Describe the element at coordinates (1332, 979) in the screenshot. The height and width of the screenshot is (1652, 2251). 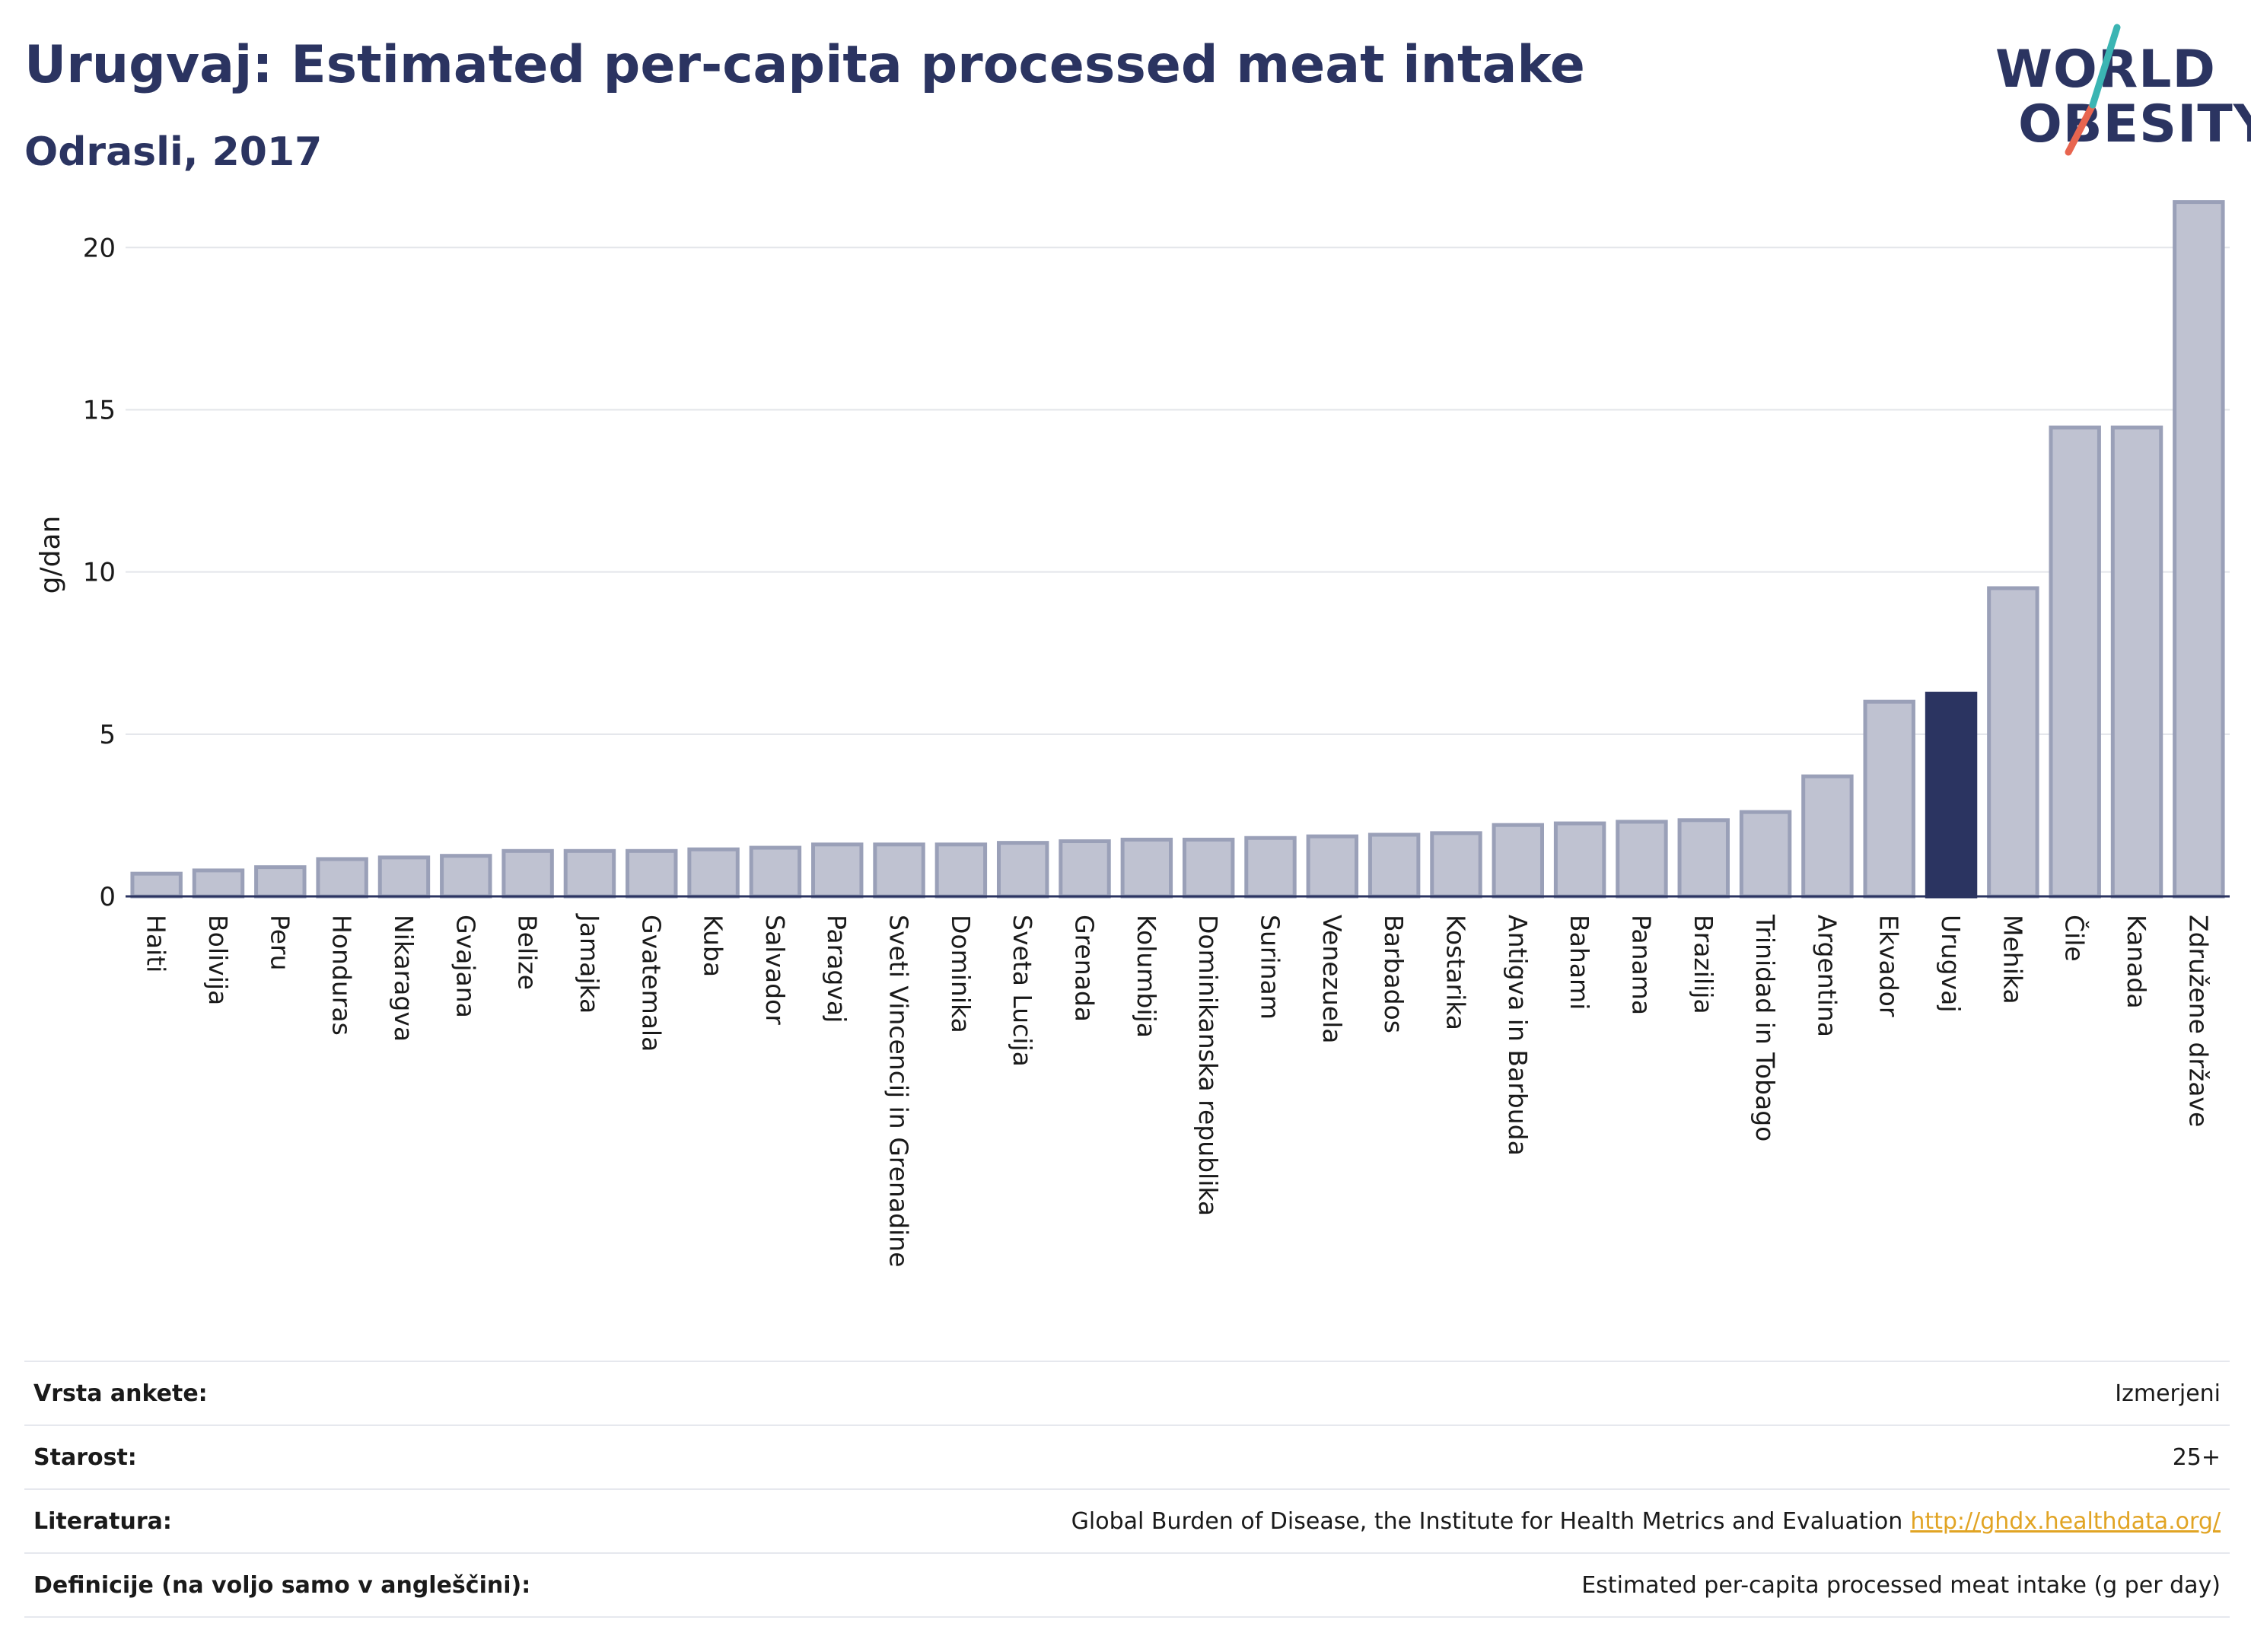
I see `x-tick-label: Venezuela` at that location.